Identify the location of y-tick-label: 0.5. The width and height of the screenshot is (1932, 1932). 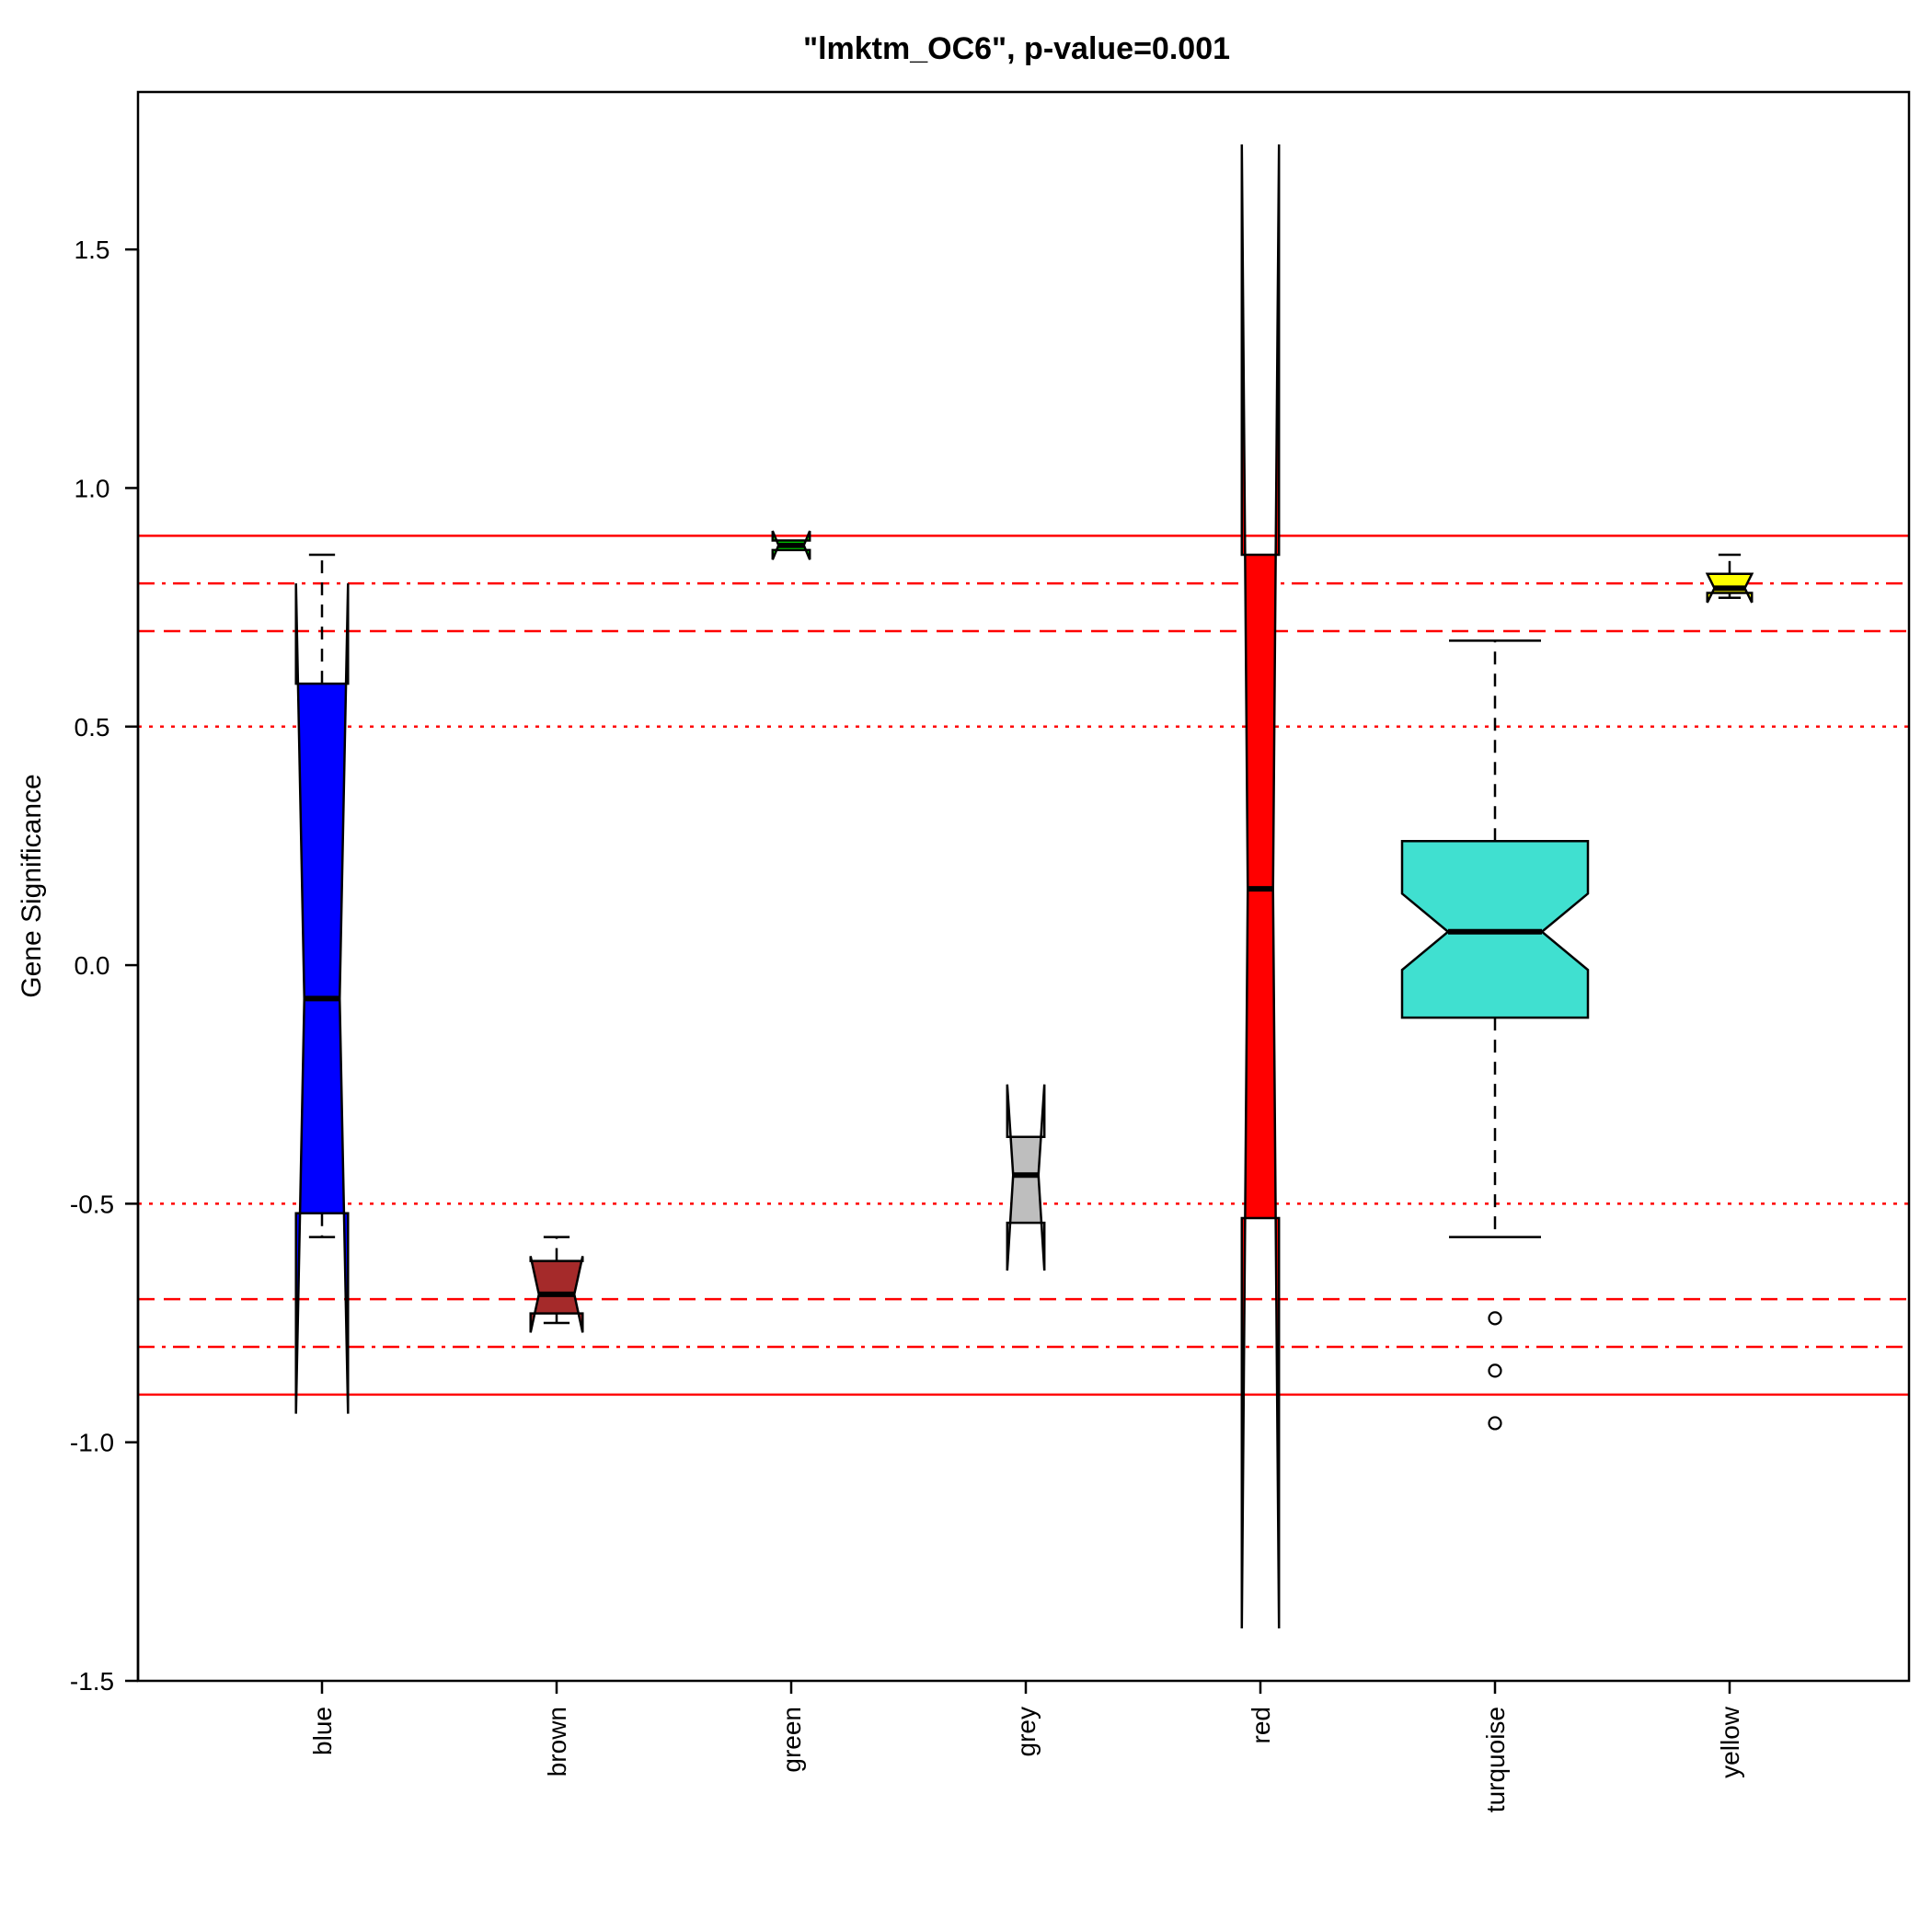
(92, 727).